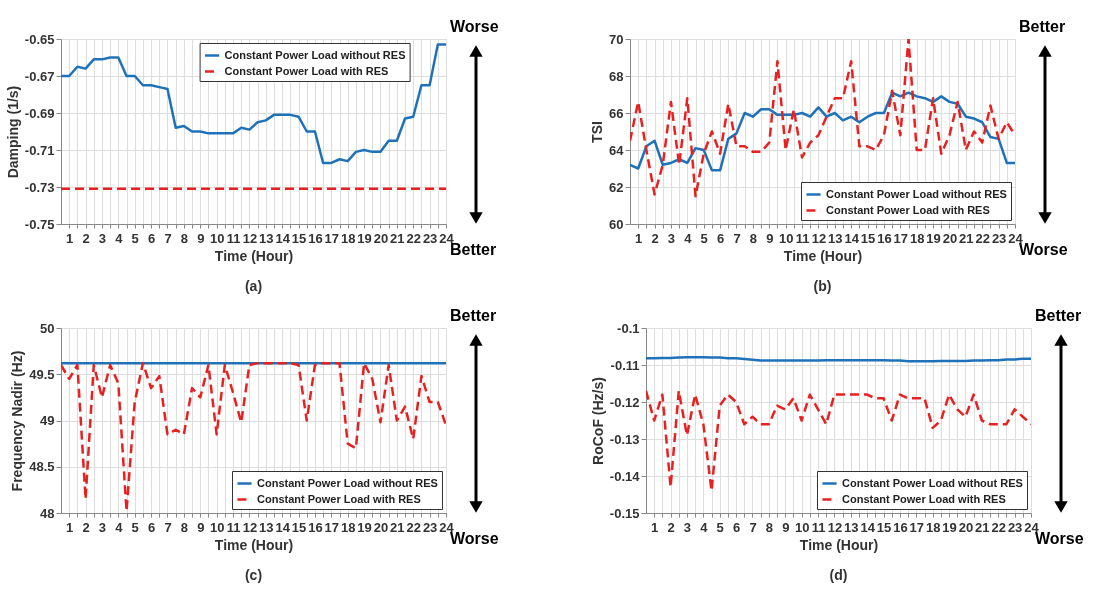  Describe the element at coordinates (625, 476) in the screenshot. I see `y-tick-label: -0.14` at that location.